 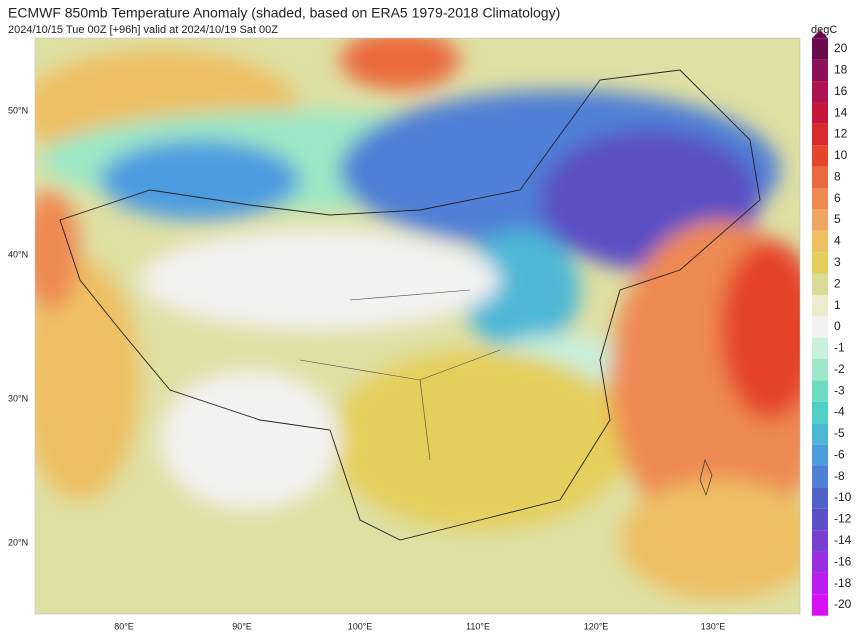 What do you see at coordinates (839, 454) in the screenshot?
I see `colorbar-label: -6` at bounding box center [839, 454].